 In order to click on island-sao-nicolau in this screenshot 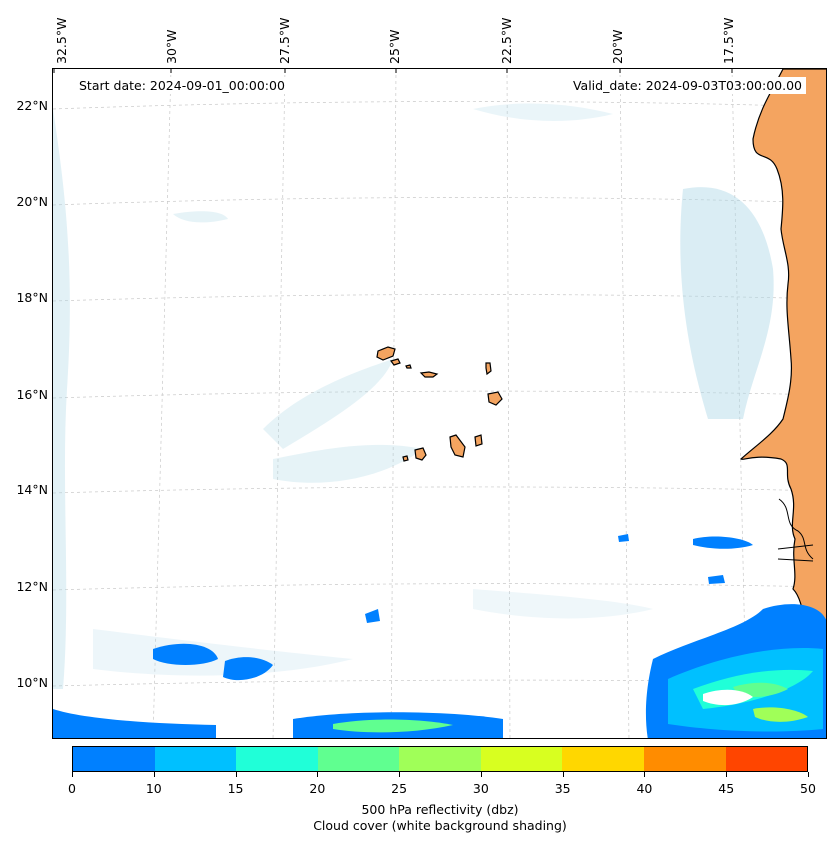, I will do `click(429, 374)`.